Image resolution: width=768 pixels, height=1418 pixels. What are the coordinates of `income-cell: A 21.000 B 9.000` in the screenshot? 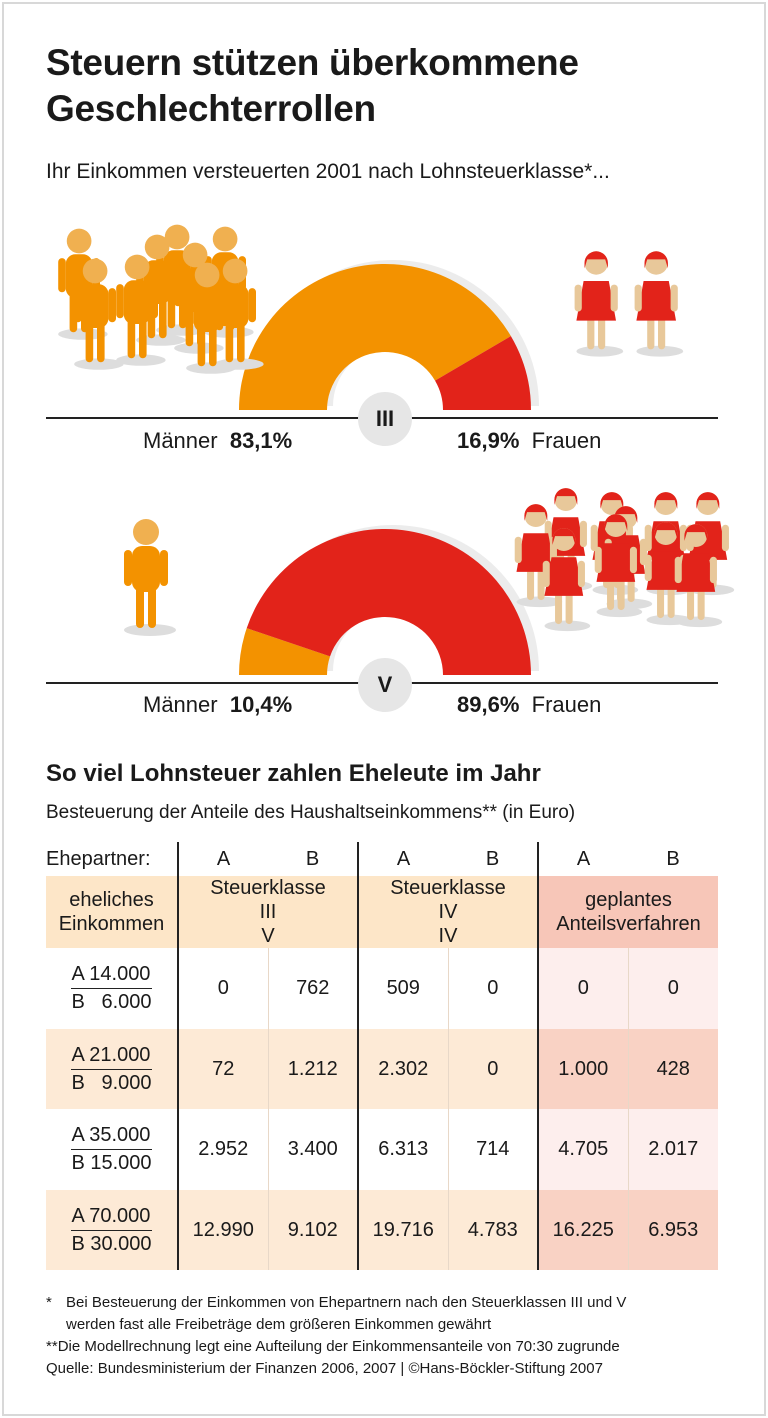 It's located at (112, 1068).